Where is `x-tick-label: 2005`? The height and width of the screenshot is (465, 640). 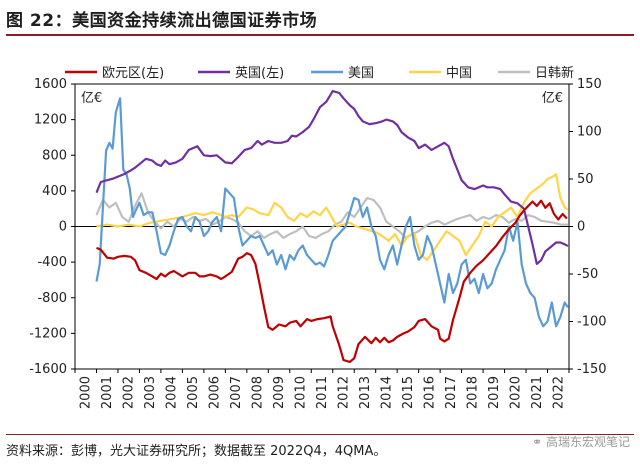 x-tick-label: 2005 is located at coordinates (193, 392).